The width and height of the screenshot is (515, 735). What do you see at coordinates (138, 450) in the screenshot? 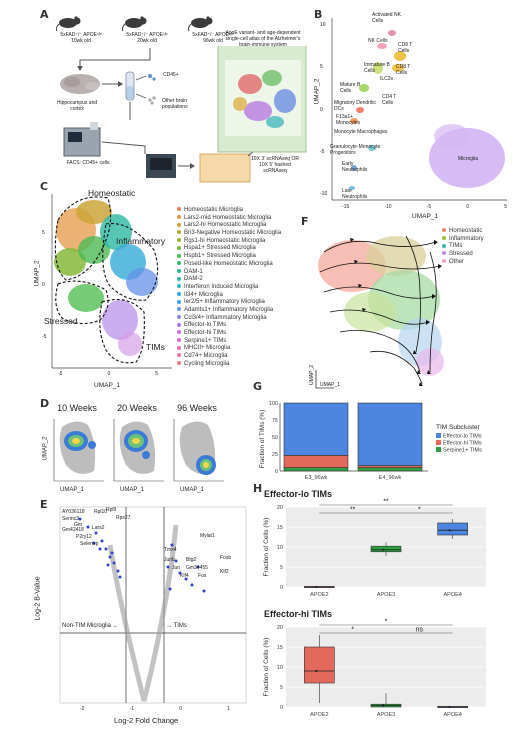
I see `density-plots` at bounding box center [138, 450].